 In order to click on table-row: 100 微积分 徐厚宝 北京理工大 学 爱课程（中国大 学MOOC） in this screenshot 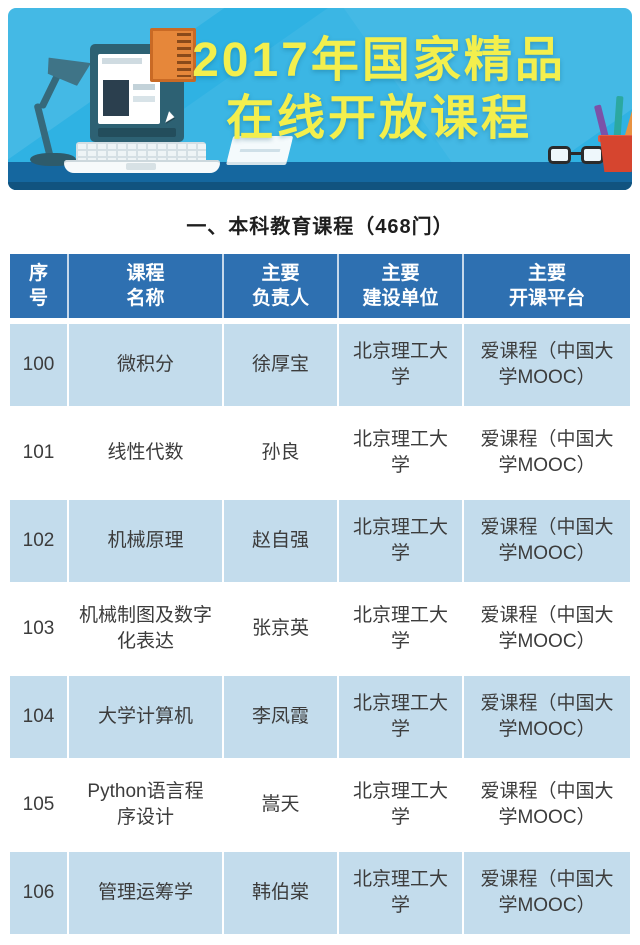, I will do `click(320, 365)`.